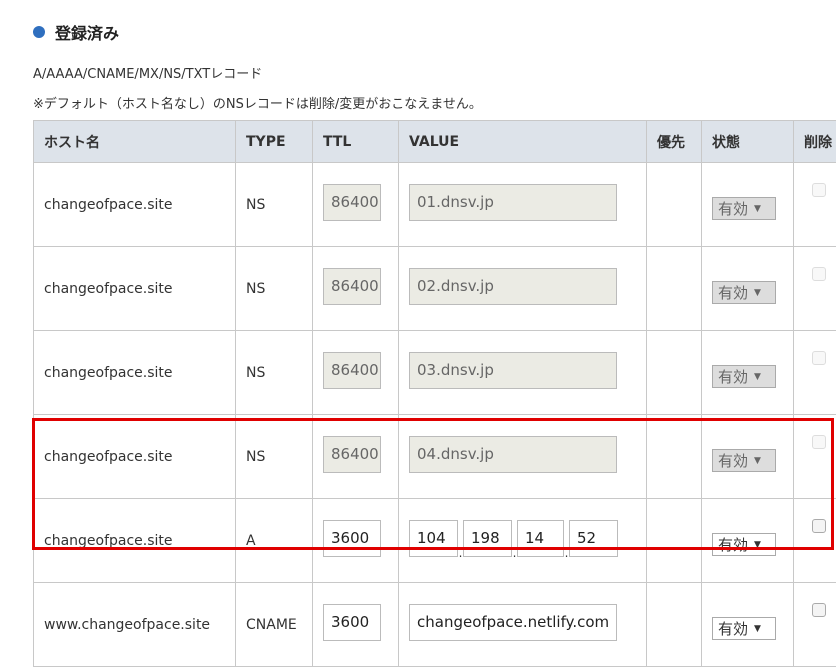 This screenshot has height=667, width=836. Describe the element at coordinates (147, 72) in the screenshot. I see `record-types-label: A/AAAA/CNAME/MX/NS/TXTレコード` at that location.